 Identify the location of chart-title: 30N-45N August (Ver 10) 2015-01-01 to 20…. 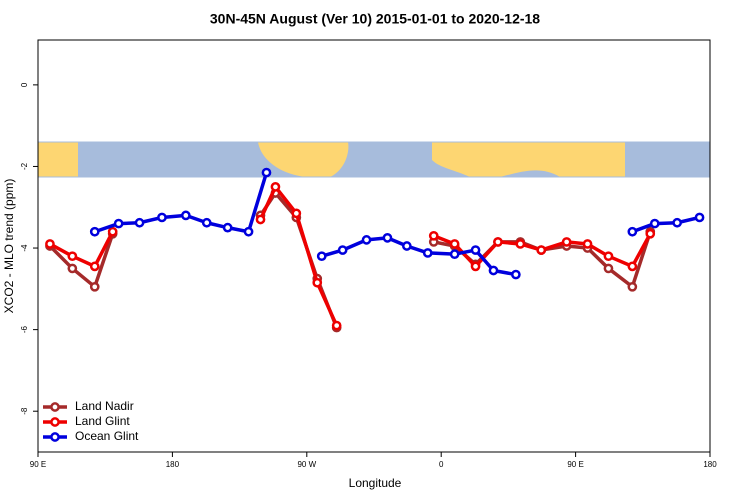
(375, 19).